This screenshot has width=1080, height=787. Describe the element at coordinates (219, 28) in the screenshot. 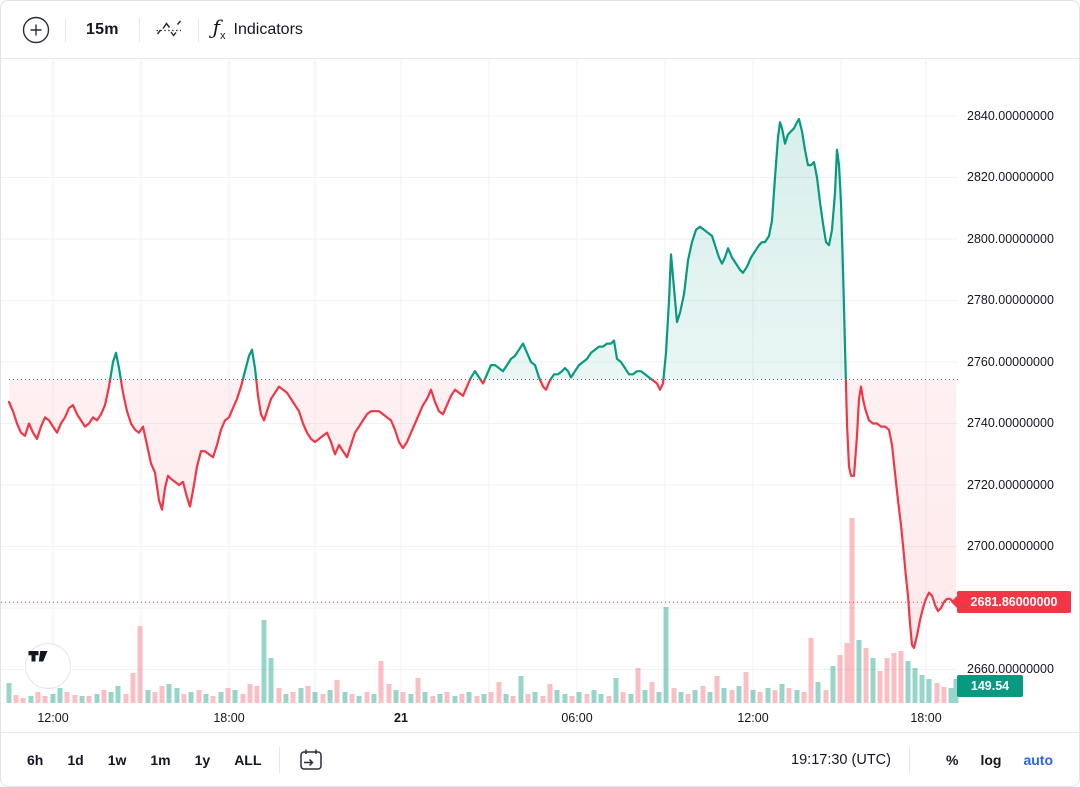

I see `fx-icon: ƒx` at that location.